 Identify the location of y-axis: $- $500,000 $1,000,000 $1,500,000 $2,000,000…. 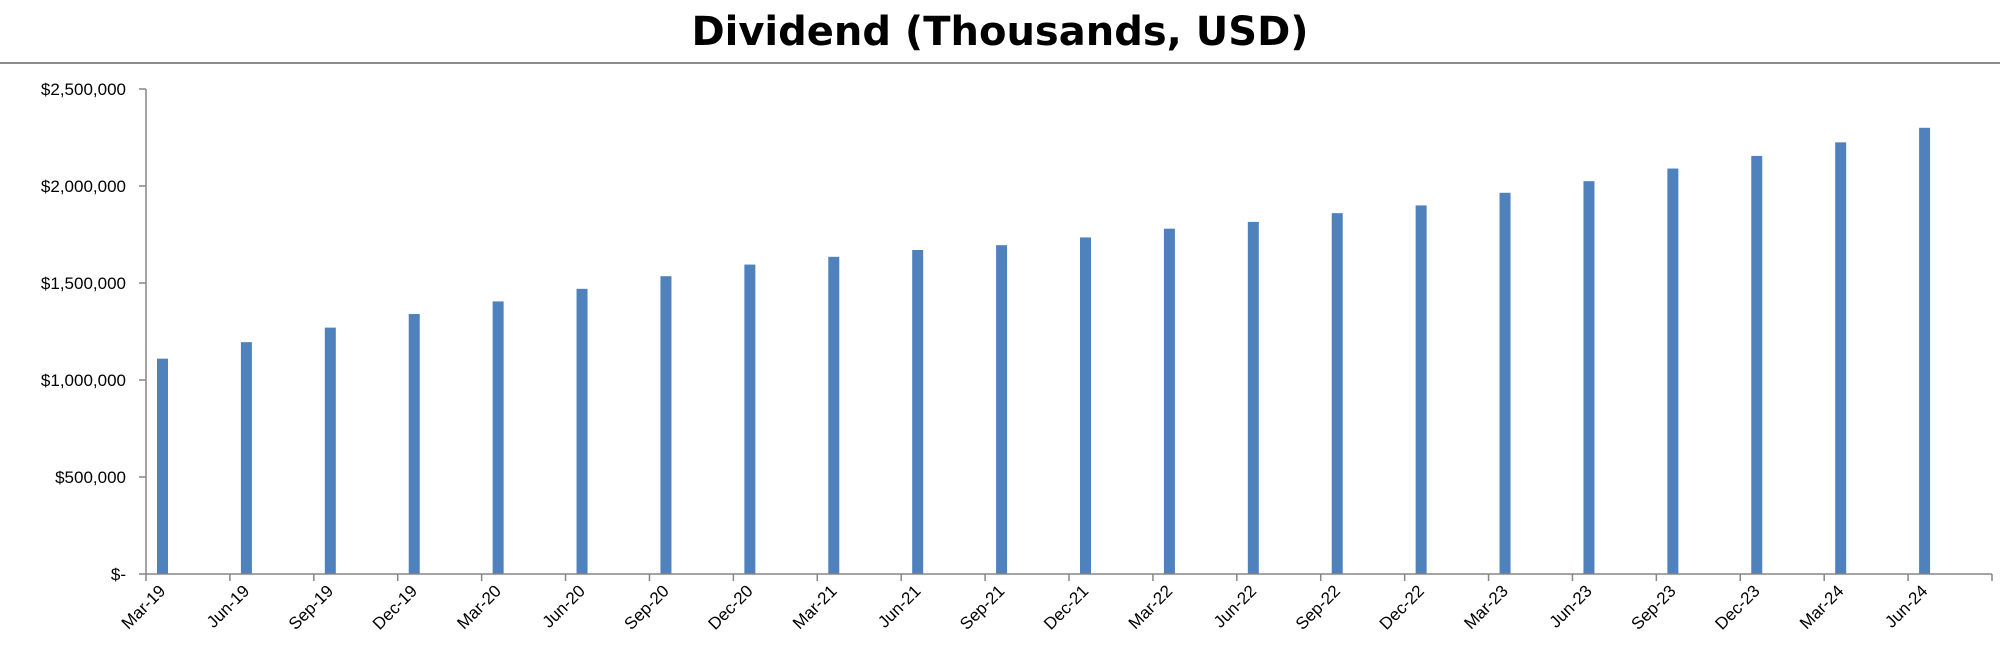
(94, 332).